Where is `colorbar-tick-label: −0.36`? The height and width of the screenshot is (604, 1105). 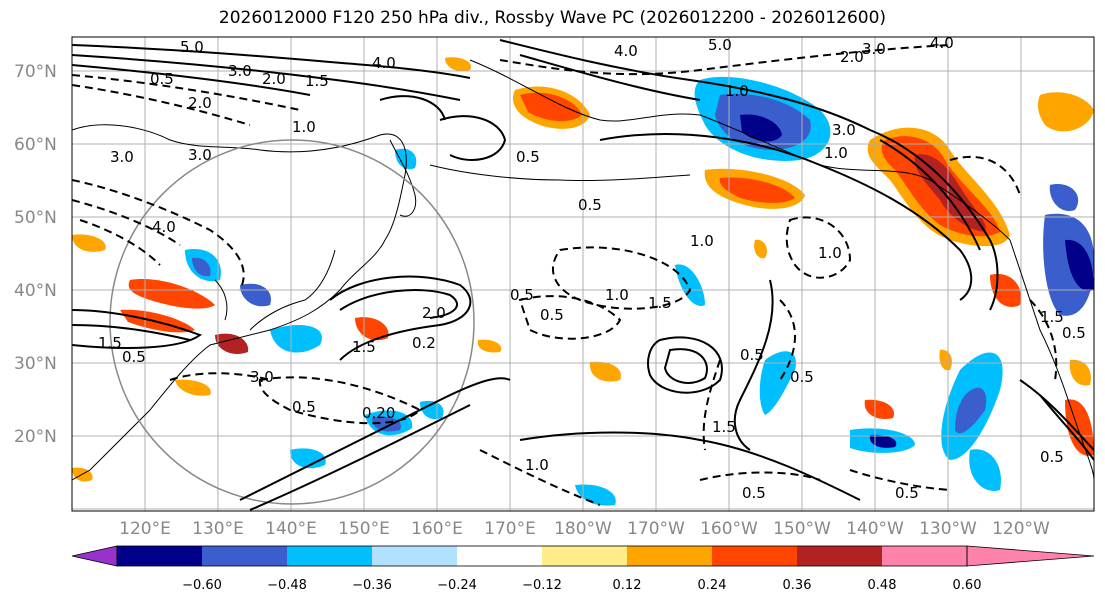
colorbar-tick-label: −0.36 is located at coordinates (372, 585).